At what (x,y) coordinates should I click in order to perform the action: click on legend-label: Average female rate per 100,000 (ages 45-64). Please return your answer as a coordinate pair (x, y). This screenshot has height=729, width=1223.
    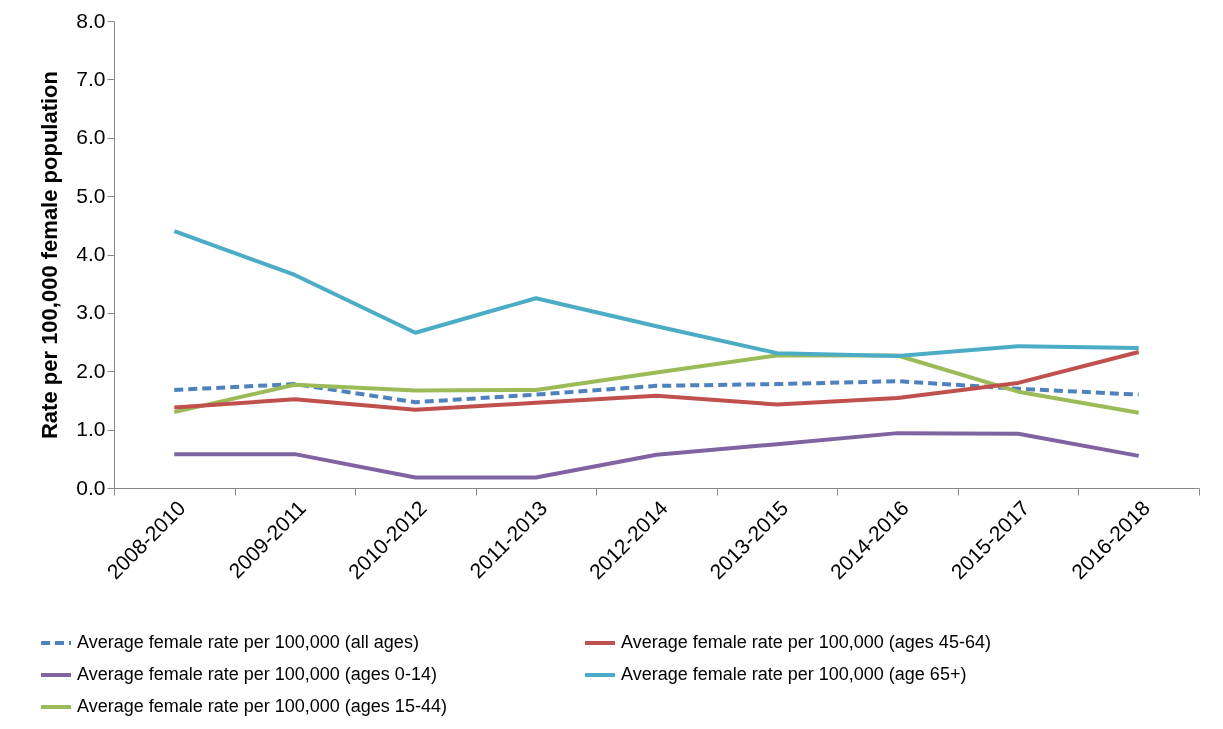
    Looking at the image, I should click on (806, 642).